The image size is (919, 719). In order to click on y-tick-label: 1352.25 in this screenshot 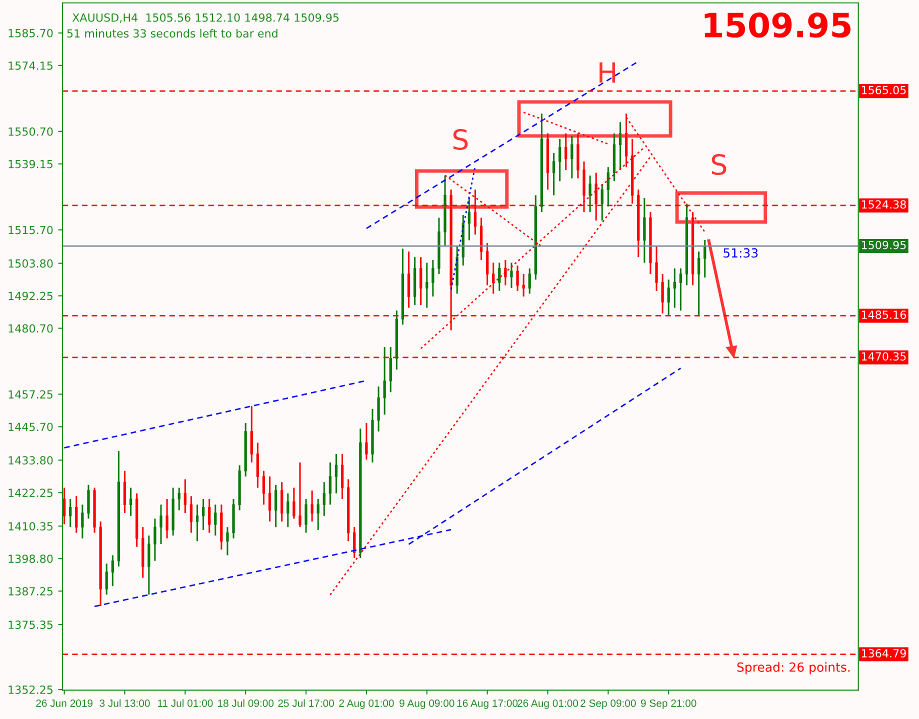, I will do `click(30, 690)`.